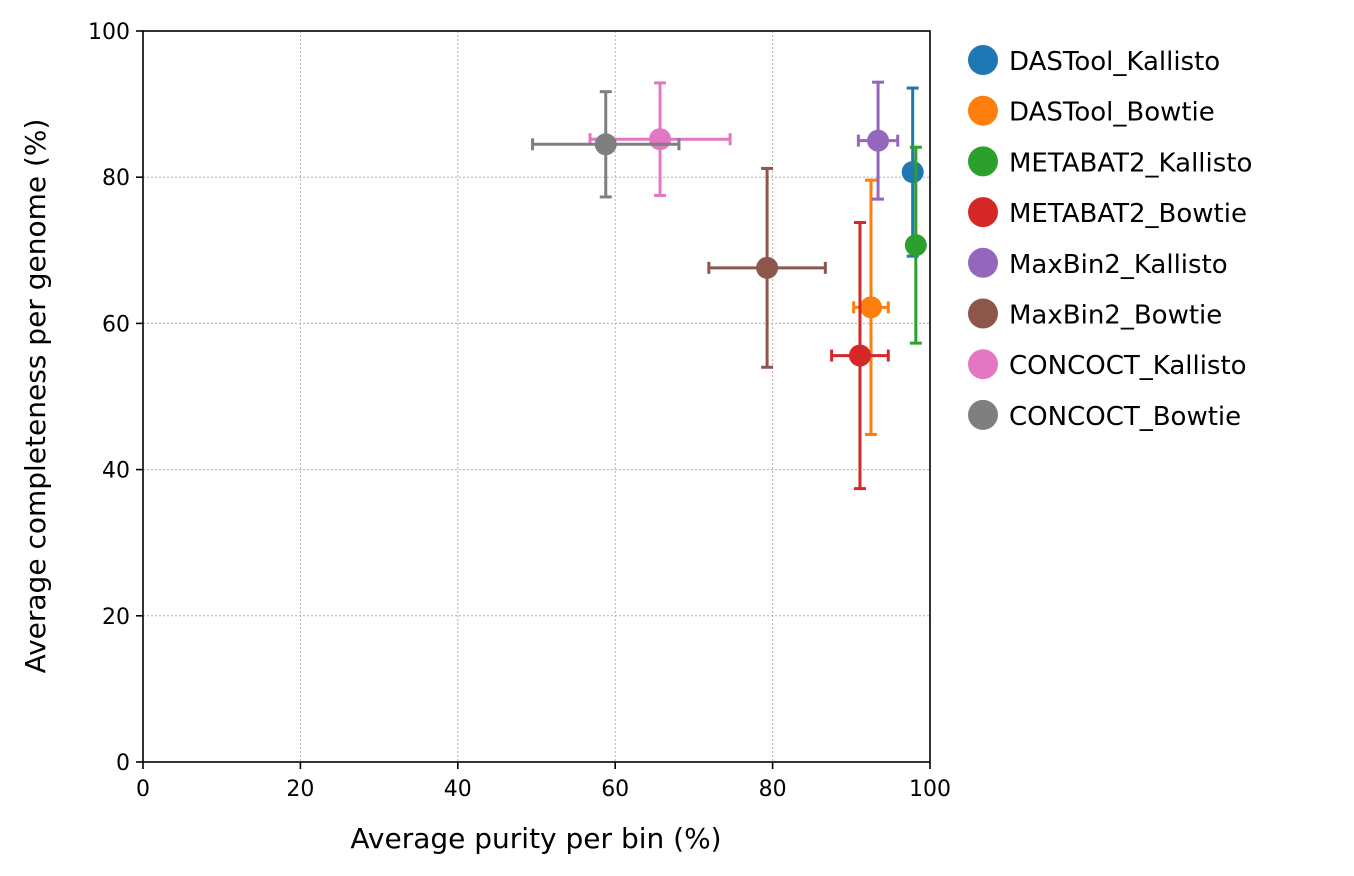 This screenshot has height=876, width=1354. I want to click on legend-label: CONCOCT_Bowtie, so click(1125, 417).